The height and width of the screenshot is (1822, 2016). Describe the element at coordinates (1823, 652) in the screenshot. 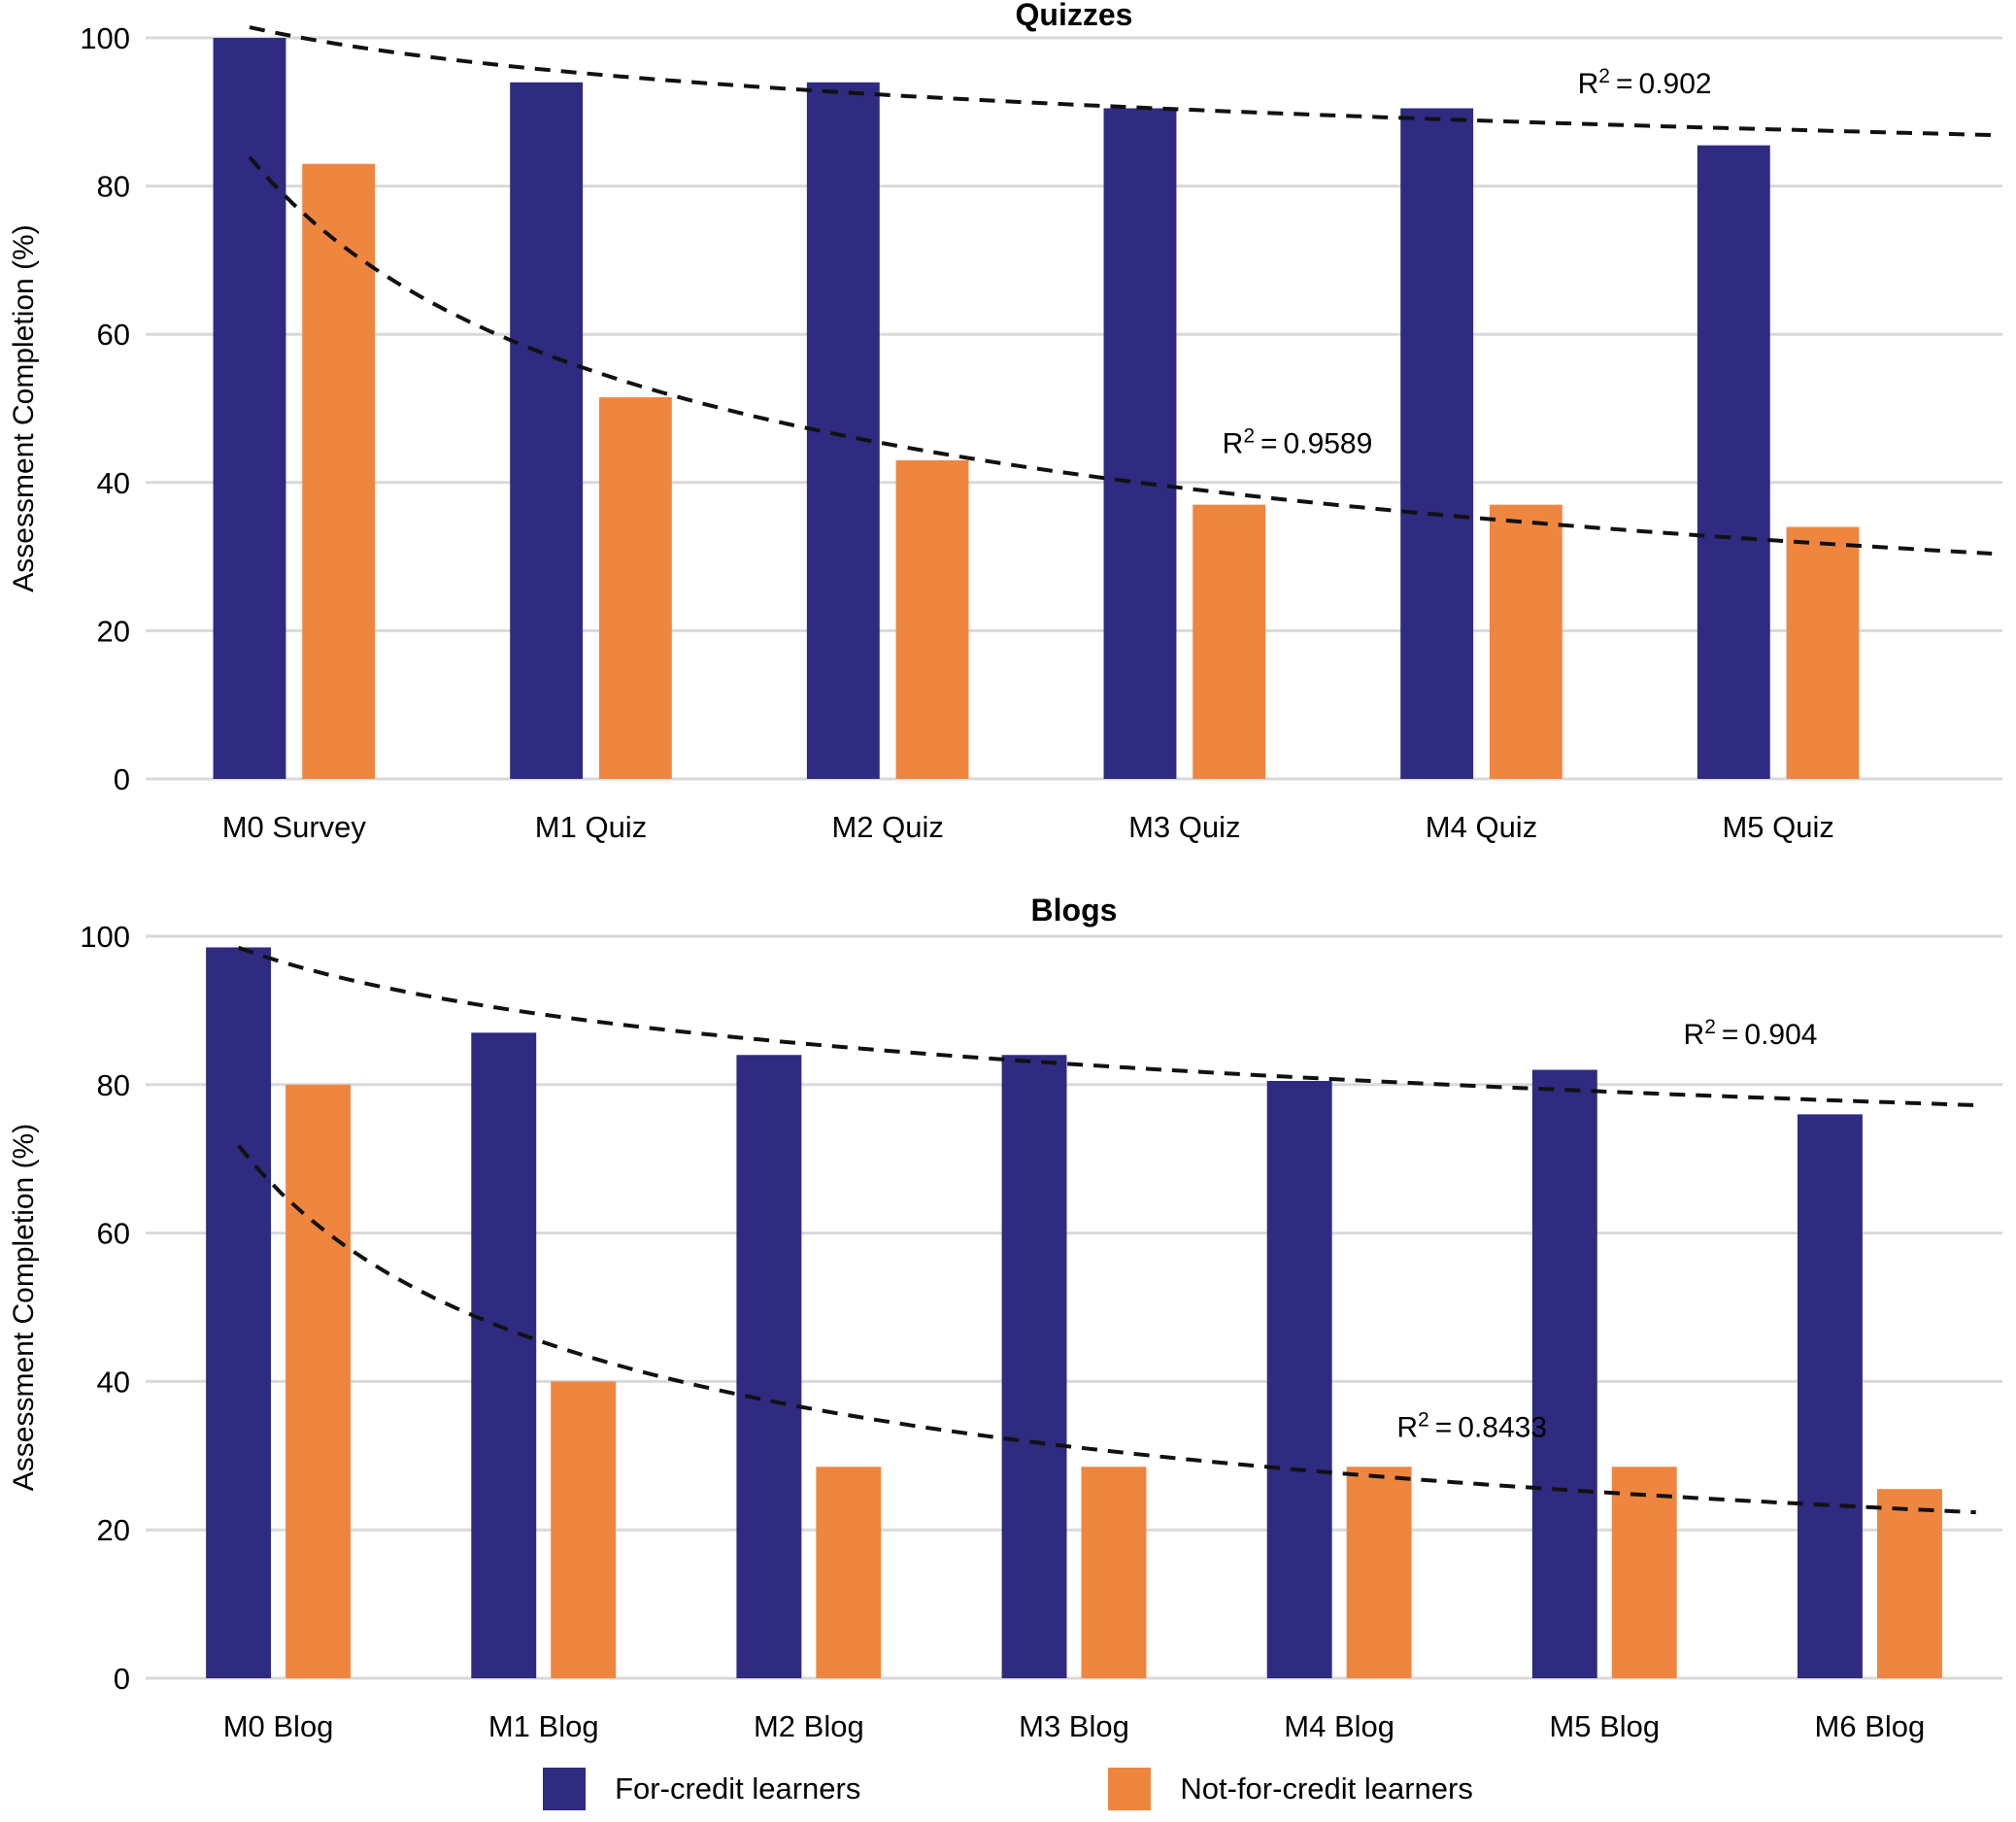

I see `not-for-credit-bar-m5-quiz` at that location.